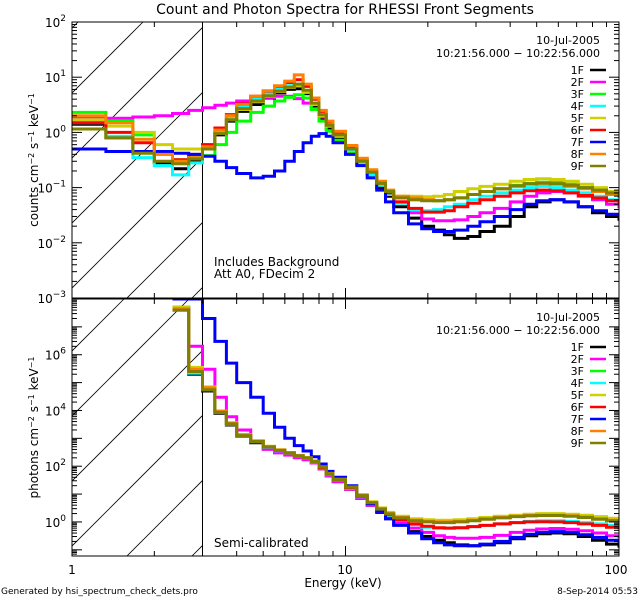 The width and height of the screenshot is (640, 600). I want to click on count-date: 10-Jul-2005, so click(568, 40).